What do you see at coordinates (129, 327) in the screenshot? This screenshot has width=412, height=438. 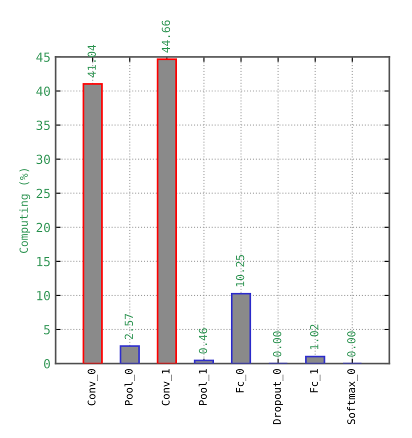 I see `data-label: 2.57` at bounding box center [129, 327].